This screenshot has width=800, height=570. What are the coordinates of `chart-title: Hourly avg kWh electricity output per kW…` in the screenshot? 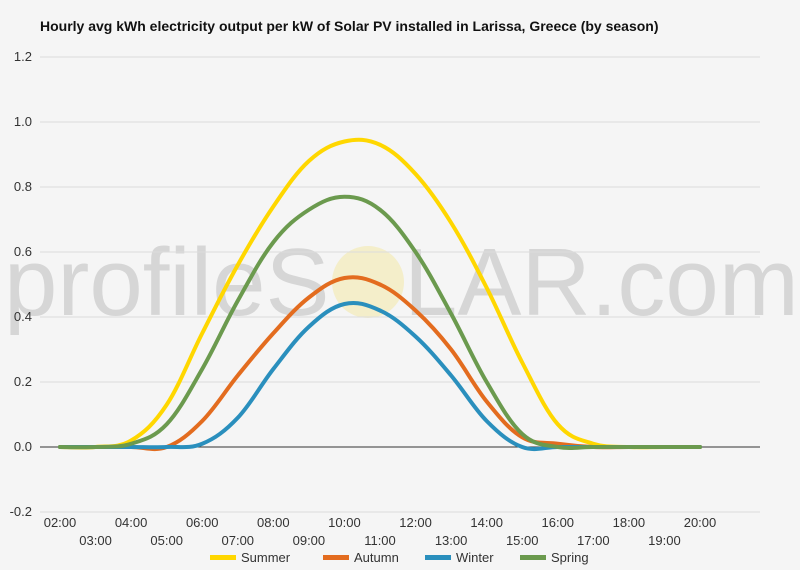 It's located at (349, 26).